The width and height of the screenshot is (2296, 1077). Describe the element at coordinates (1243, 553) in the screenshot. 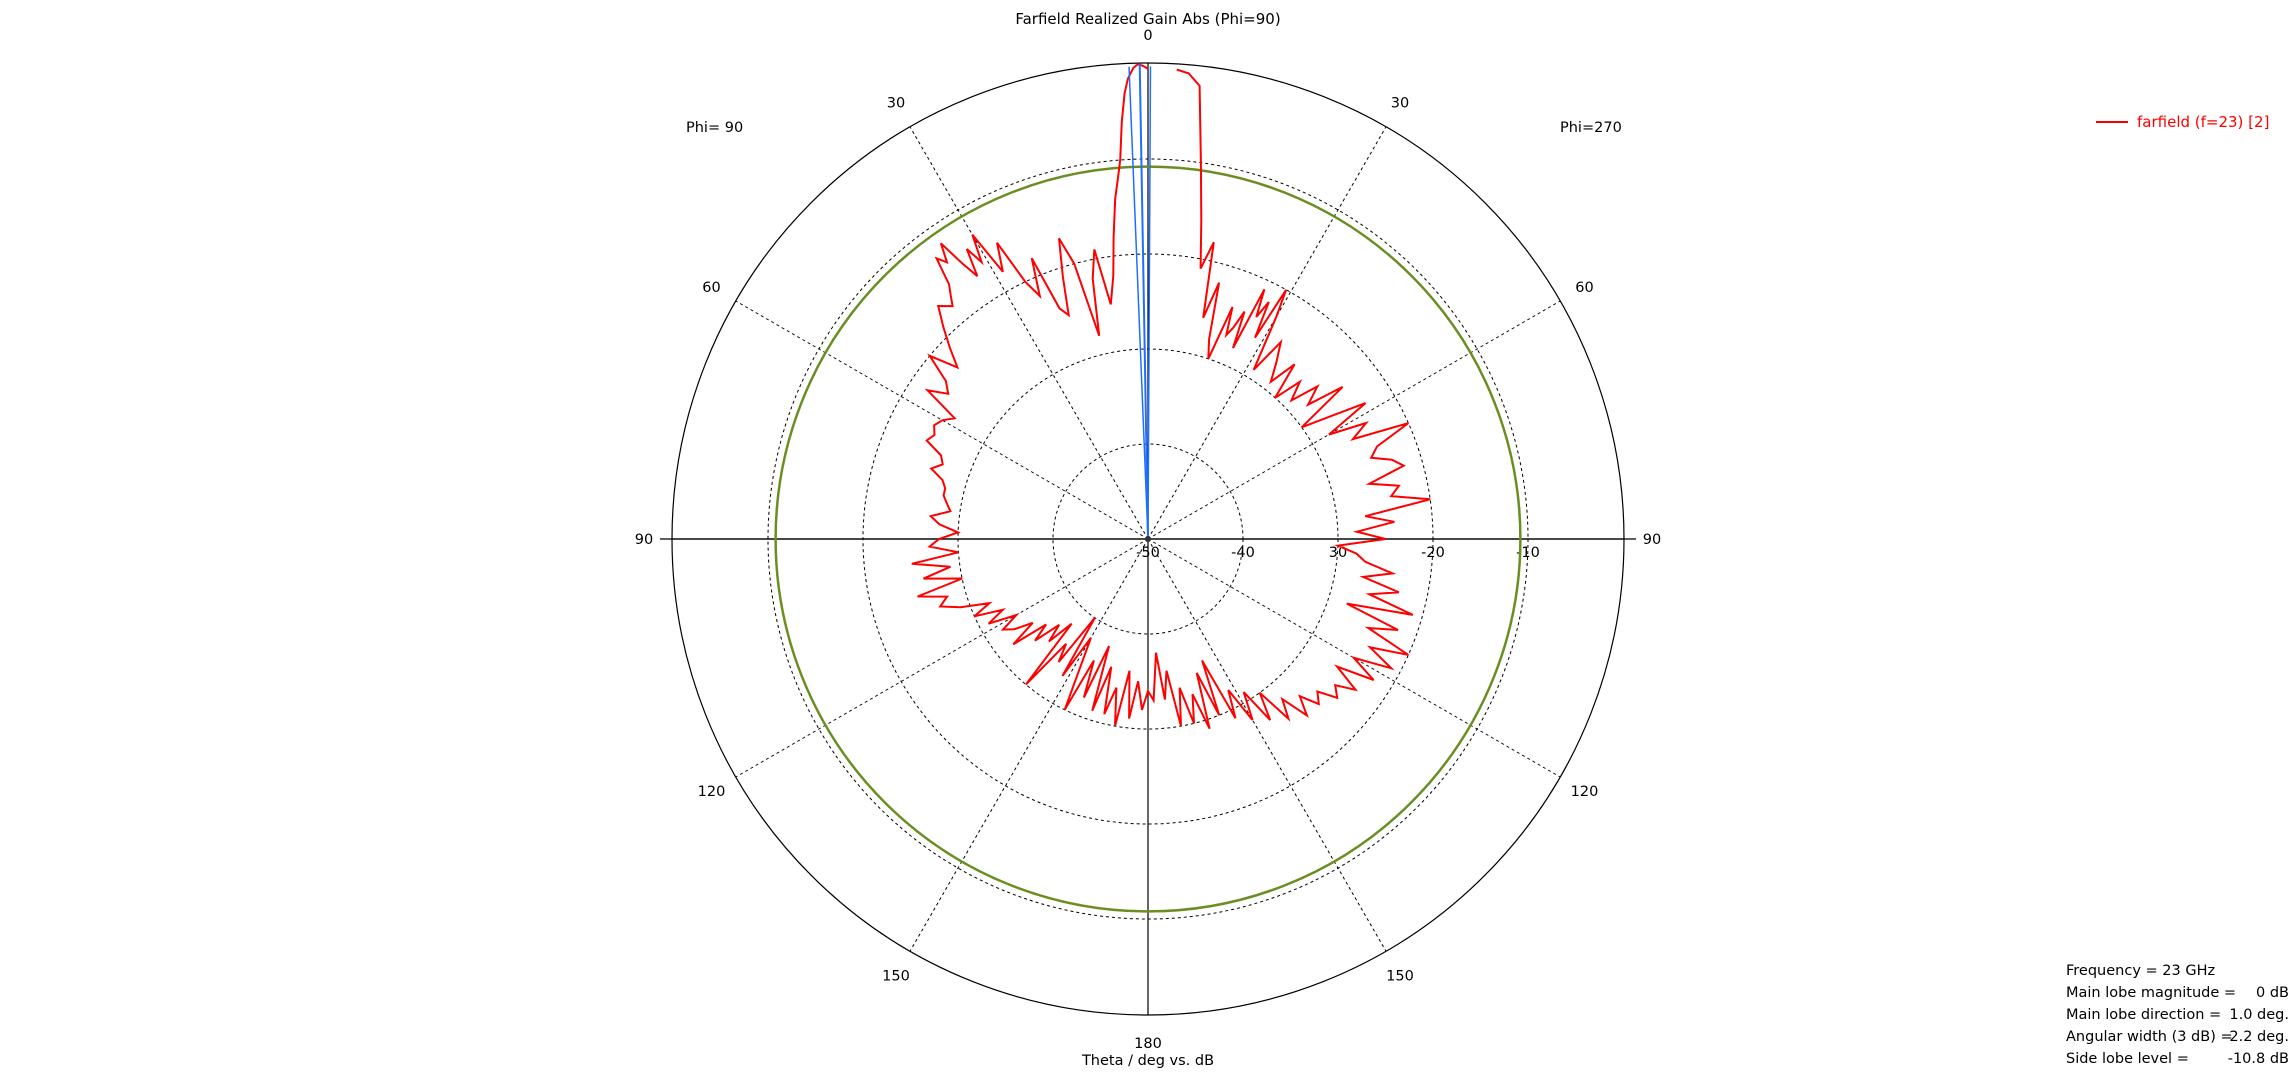

I see `radial-tick-label: -40` at that location.